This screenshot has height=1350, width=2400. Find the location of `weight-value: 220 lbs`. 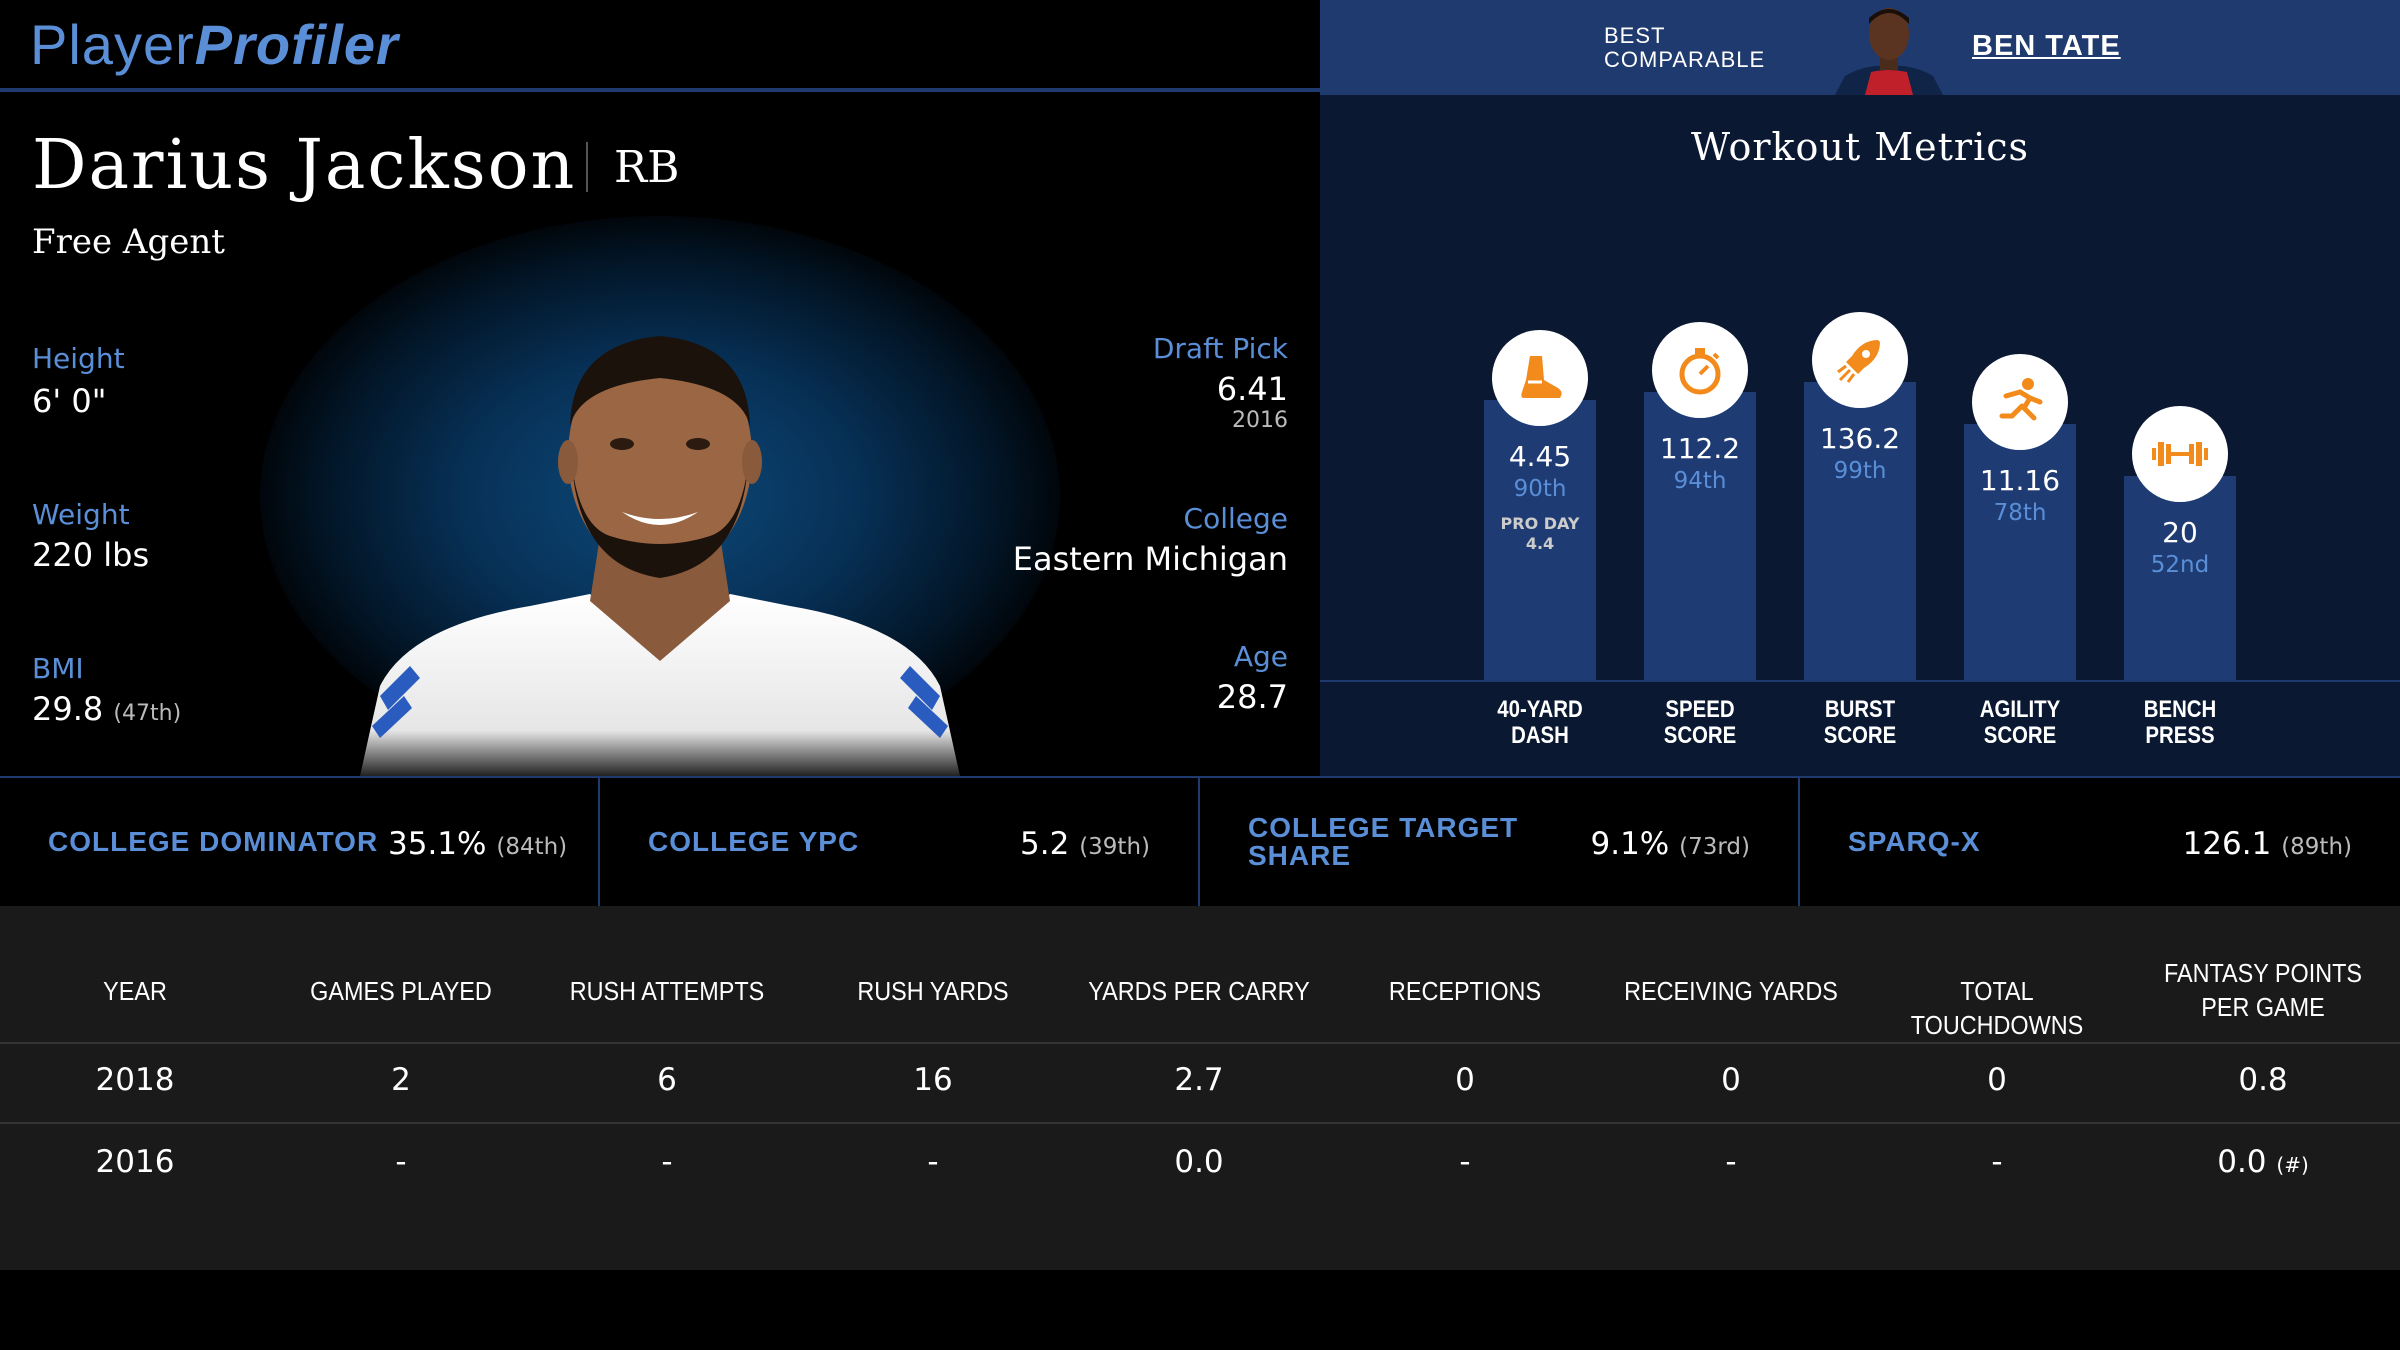

weight-value: 220 lbs is located at coordinates (91, 555).